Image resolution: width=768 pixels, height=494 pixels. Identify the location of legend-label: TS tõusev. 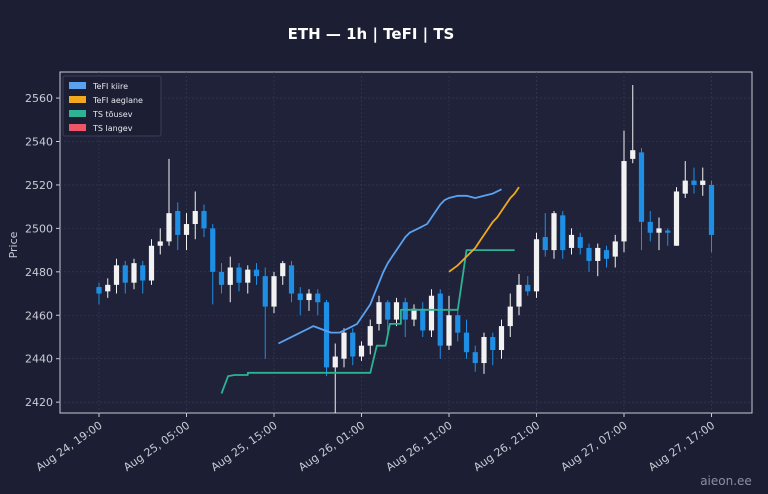
(112, 114).